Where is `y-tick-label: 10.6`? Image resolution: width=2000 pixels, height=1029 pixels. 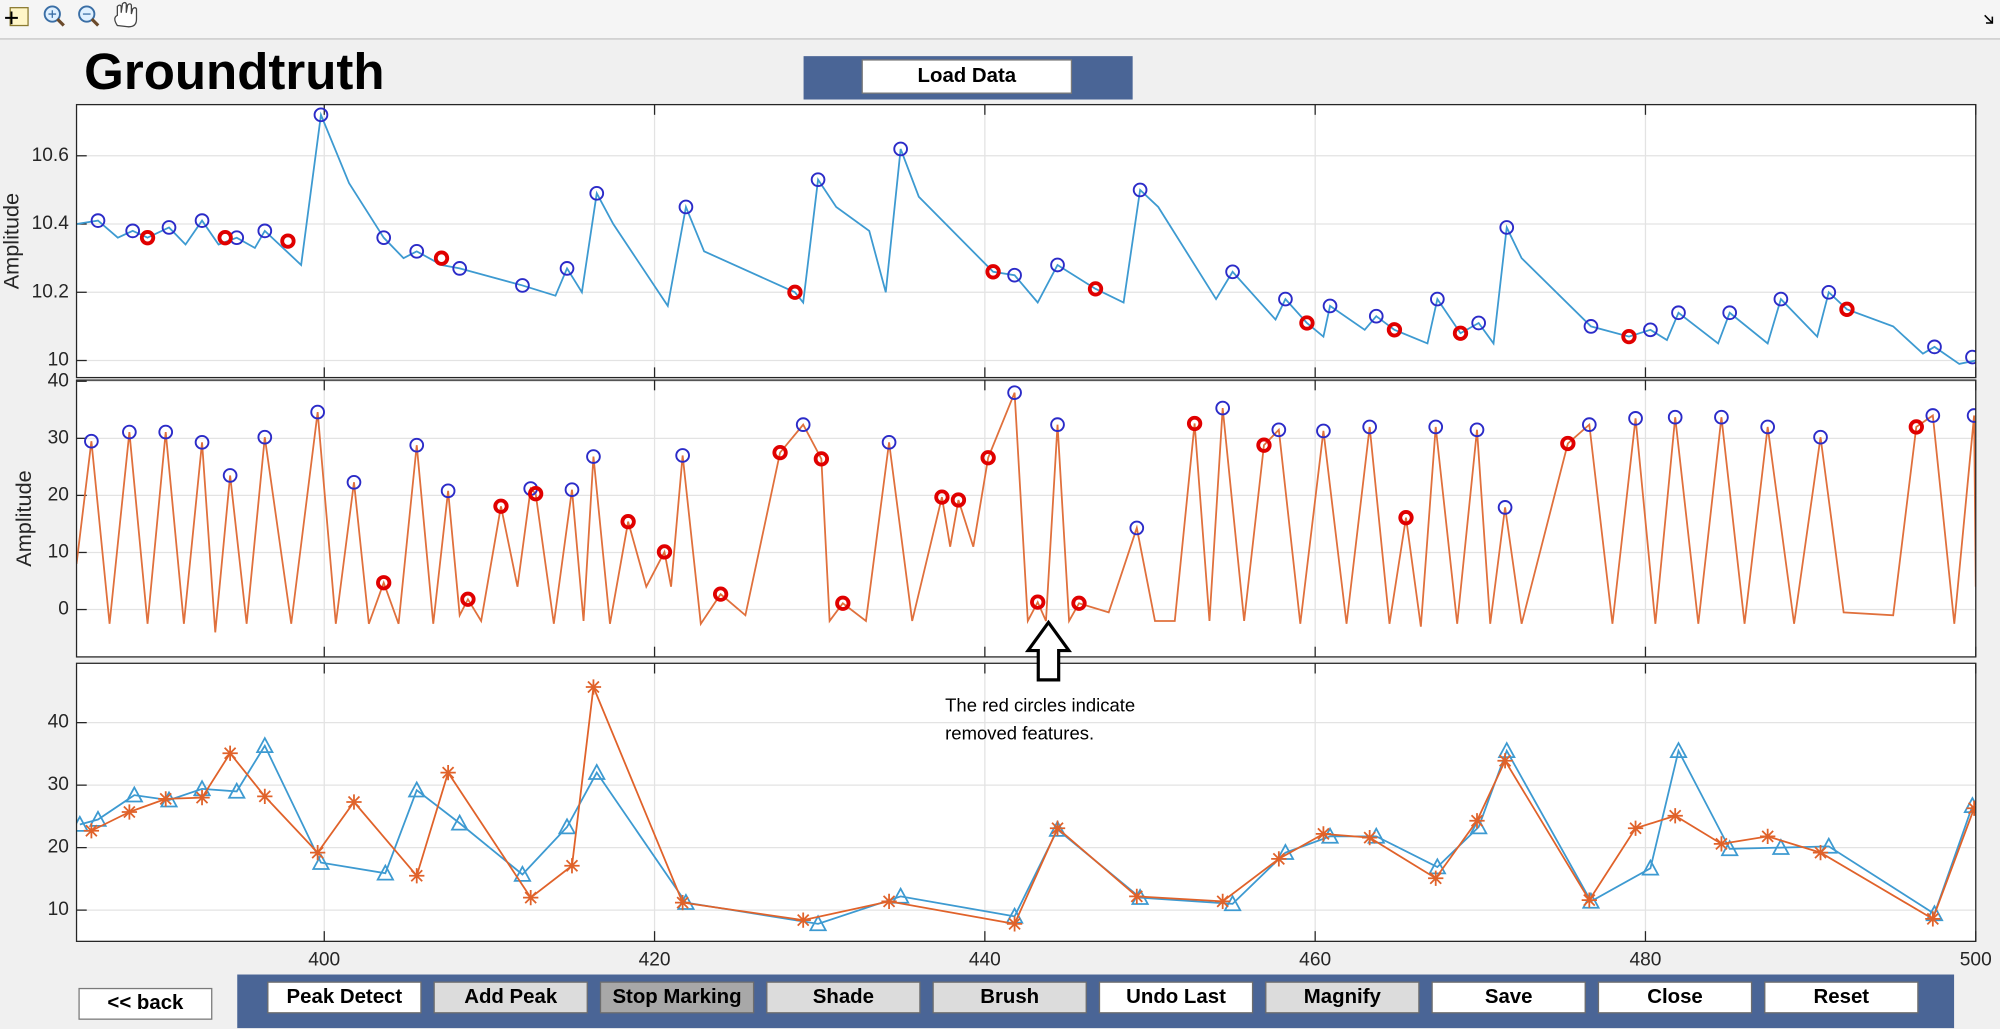 y-tick-label: 10.6 is located at coordinates (50, 155).